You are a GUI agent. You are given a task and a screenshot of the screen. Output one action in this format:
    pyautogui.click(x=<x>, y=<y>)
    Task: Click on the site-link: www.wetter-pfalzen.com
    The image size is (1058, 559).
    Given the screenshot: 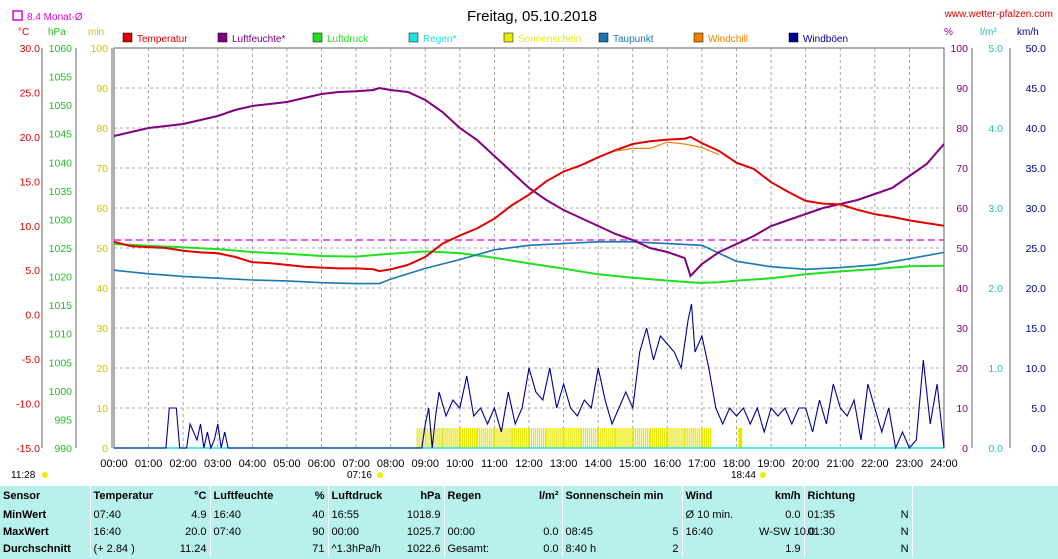 What is the action you would take?
    pyautogui.click(x=998, y=14)
    